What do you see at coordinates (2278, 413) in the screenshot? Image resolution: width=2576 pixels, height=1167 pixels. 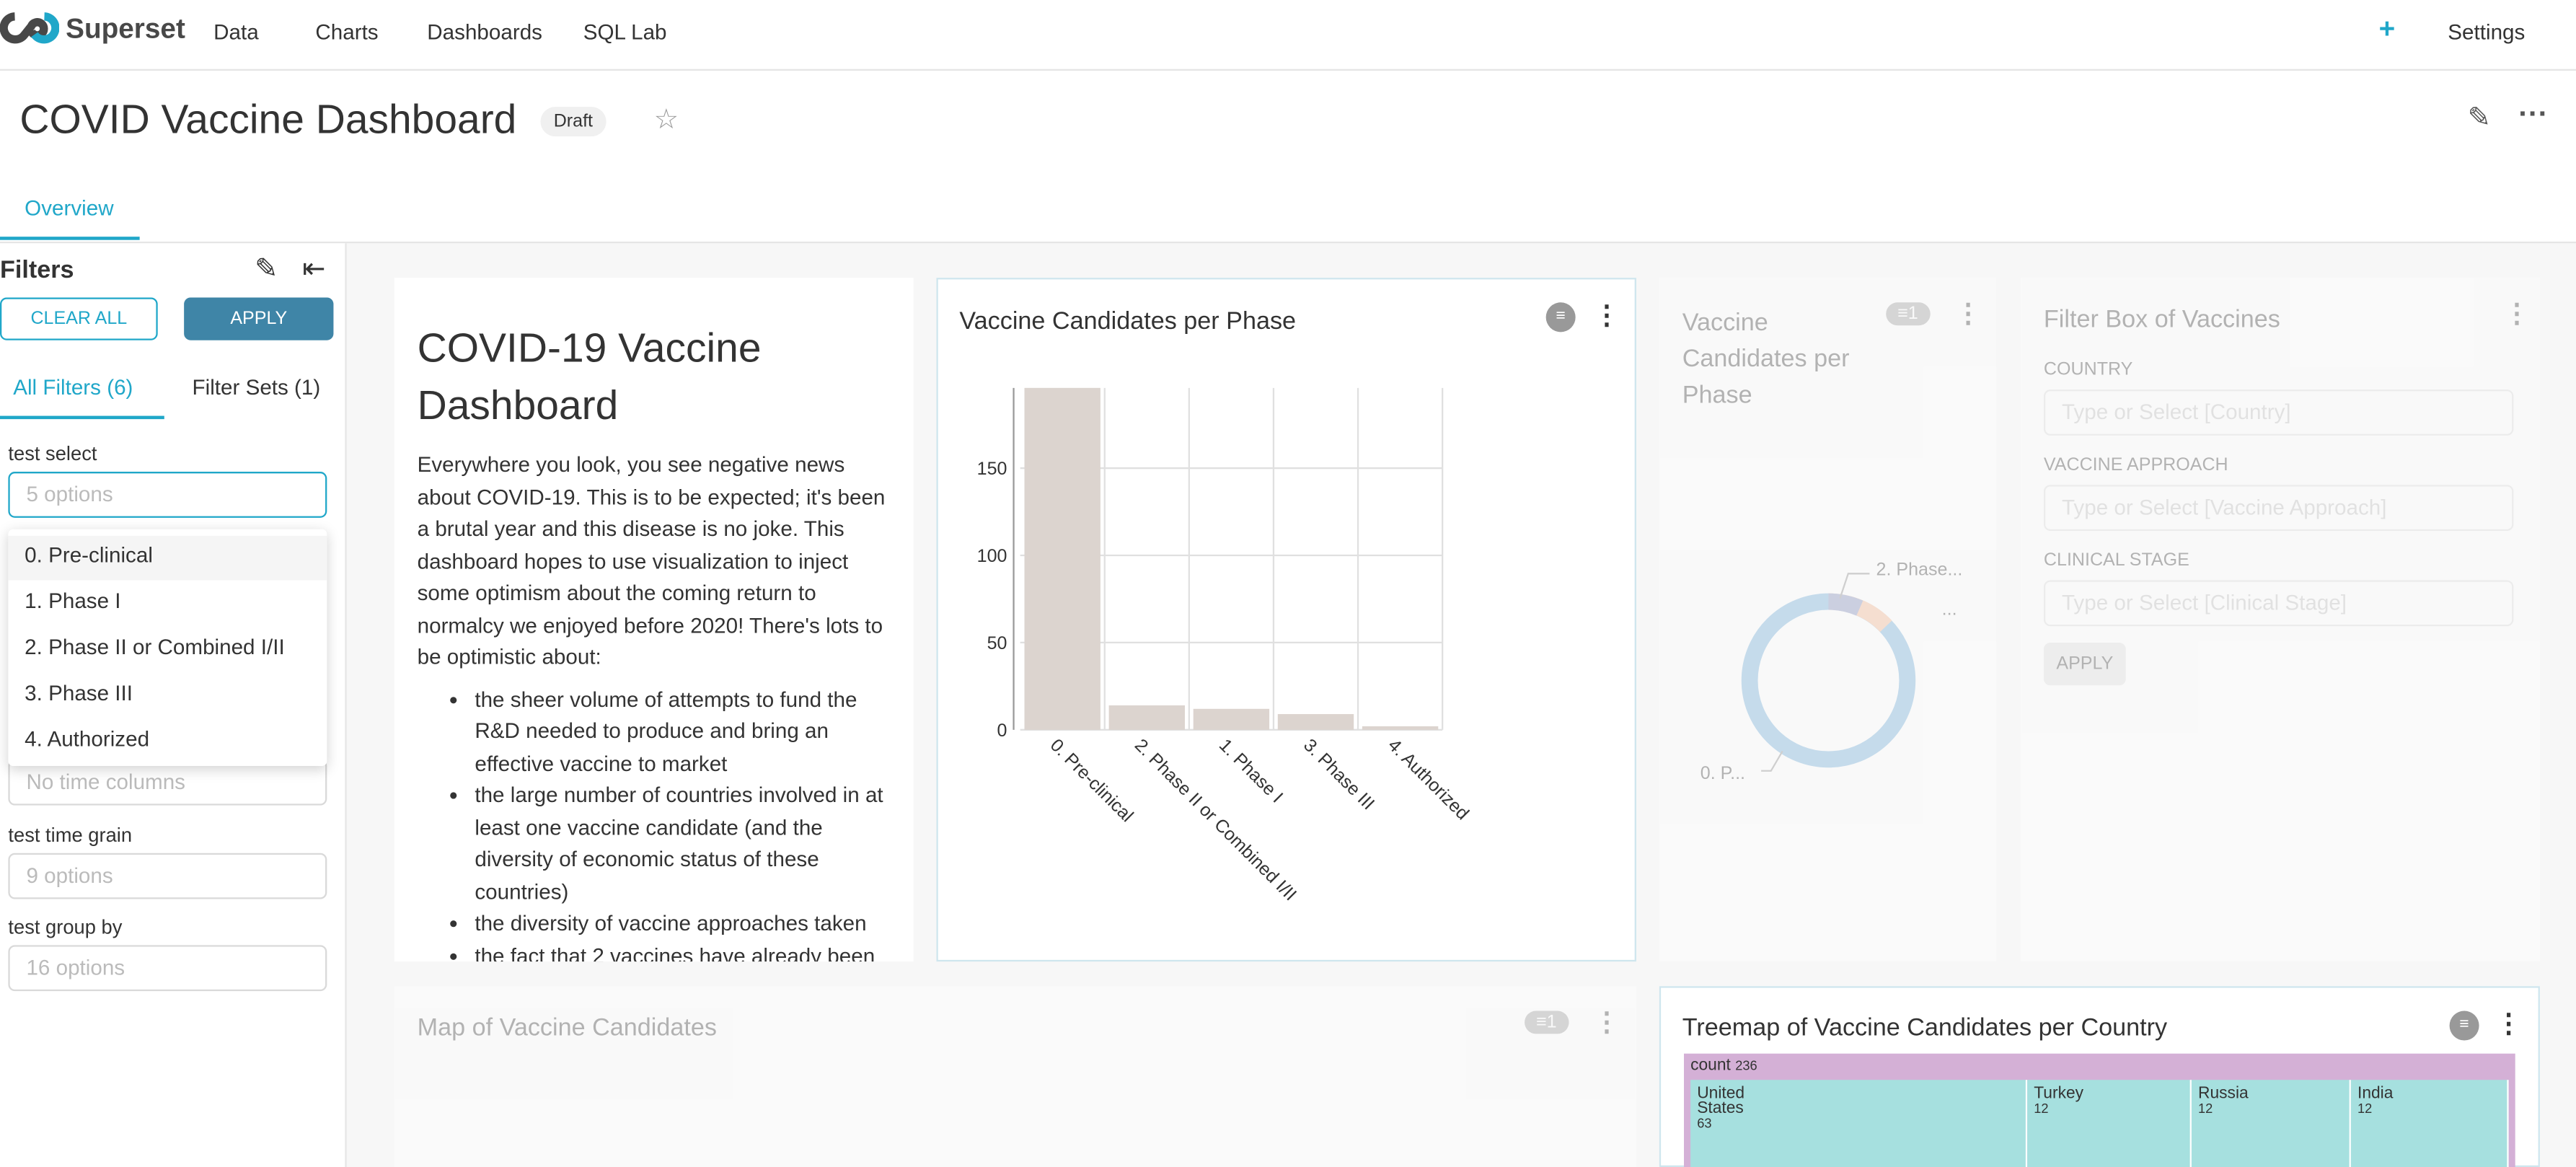 I see `field-select: Type or Select [Country]` at bounding box center [2278, 413].